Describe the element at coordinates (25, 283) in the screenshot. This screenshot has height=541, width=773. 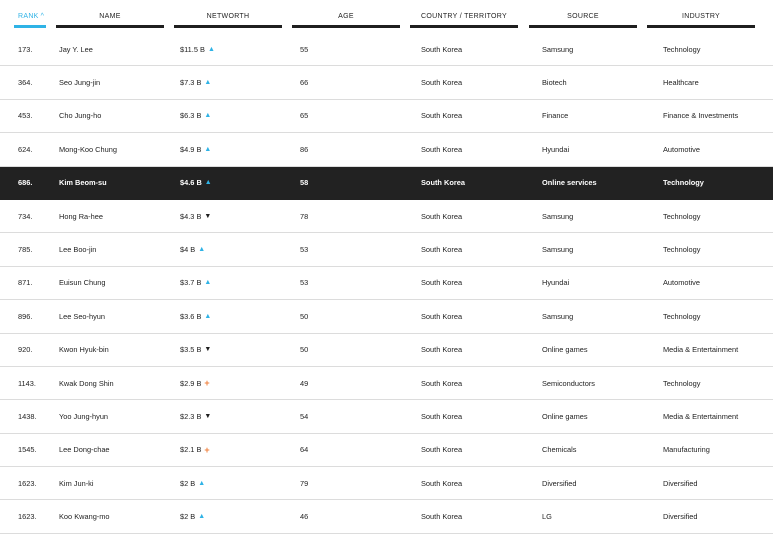
I see `rank-cell: 871.` at that location.